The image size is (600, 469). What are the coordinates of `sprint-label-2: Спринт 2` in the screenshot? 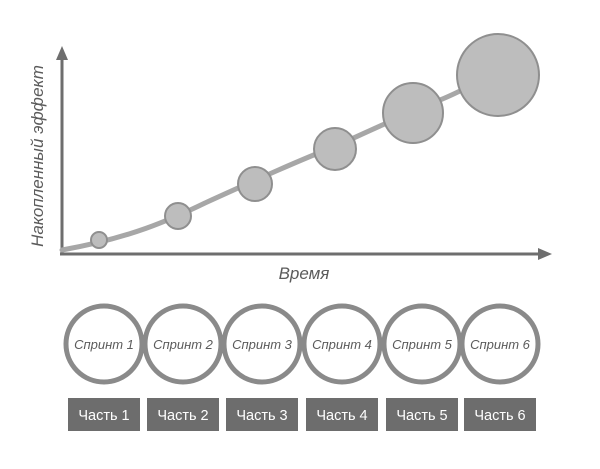 It's located at (183, 344).